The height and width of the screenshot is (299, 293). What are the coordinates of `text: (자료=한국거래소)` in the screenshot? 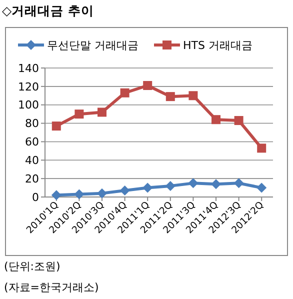 It's located at (51, 287).